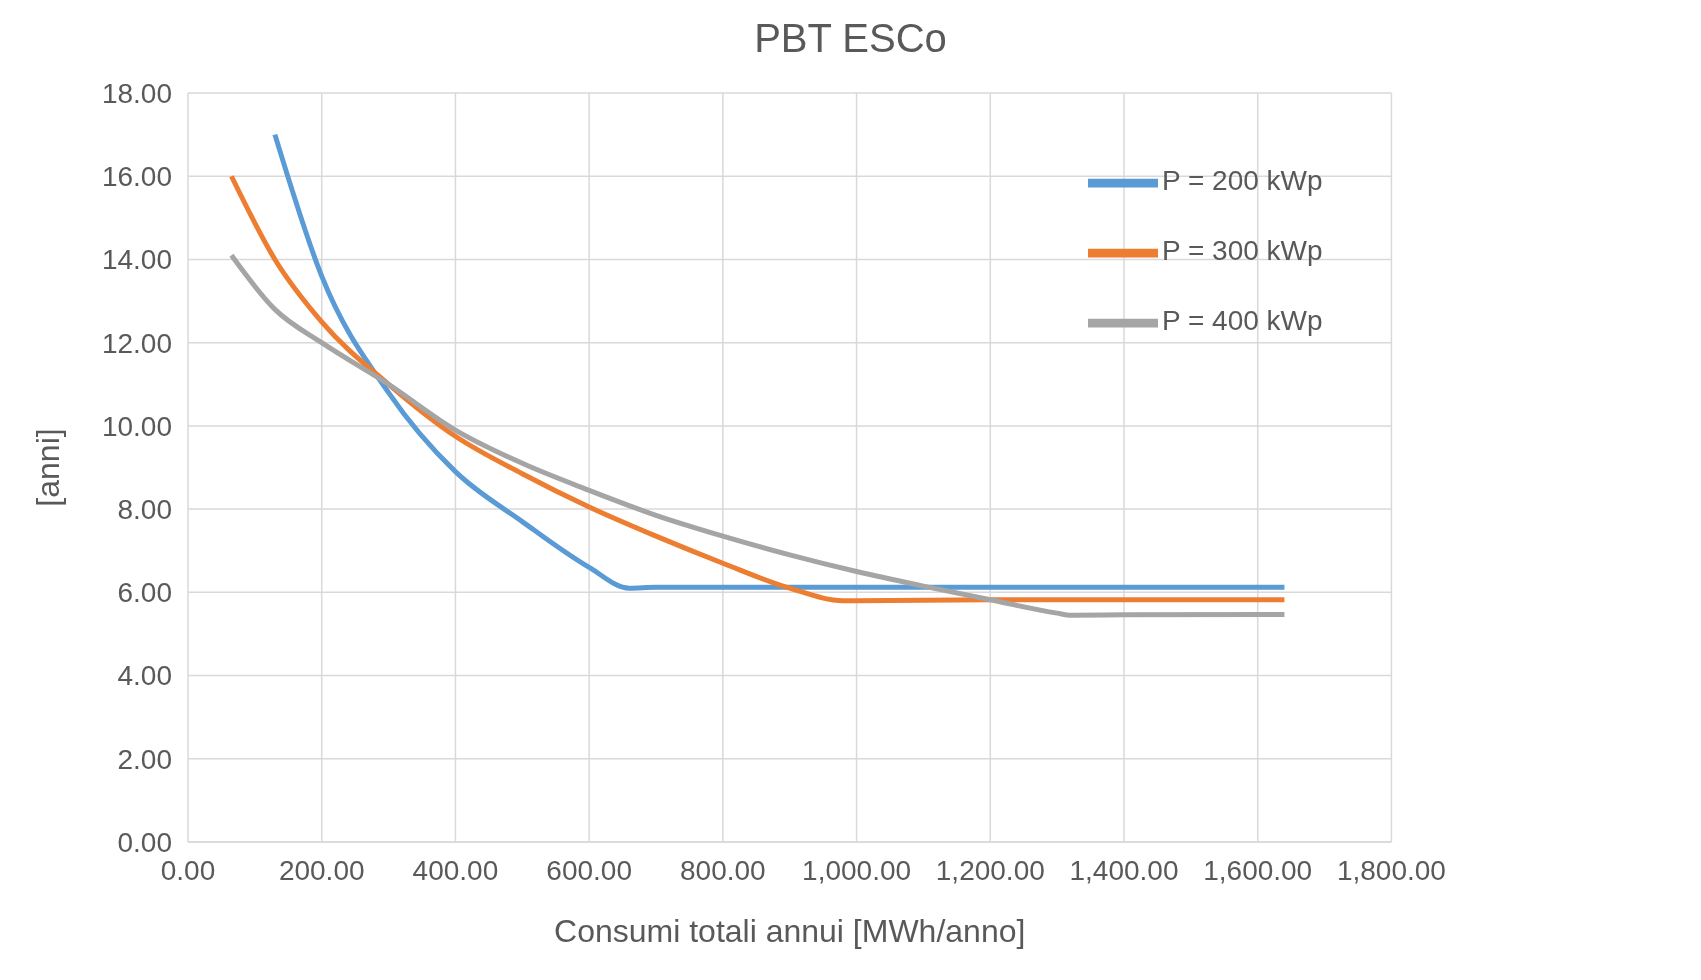 This screenshot has width=1701, height=980. Describe the element at coordinates (723, 870) in the screenshot. I see `x-tick-label: 800.00` at that location.